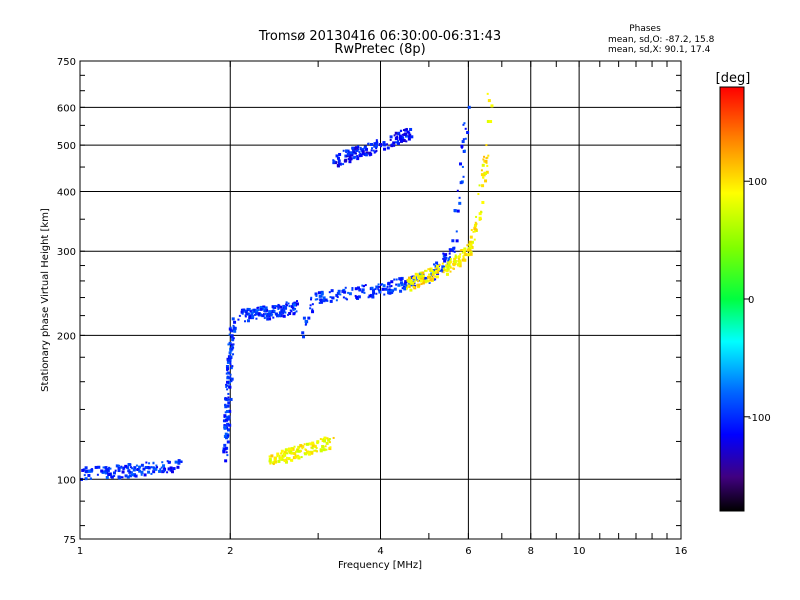 This screenshot has width=800, height=600. I want to click on x-tick-label: 8, so click(531, 551).